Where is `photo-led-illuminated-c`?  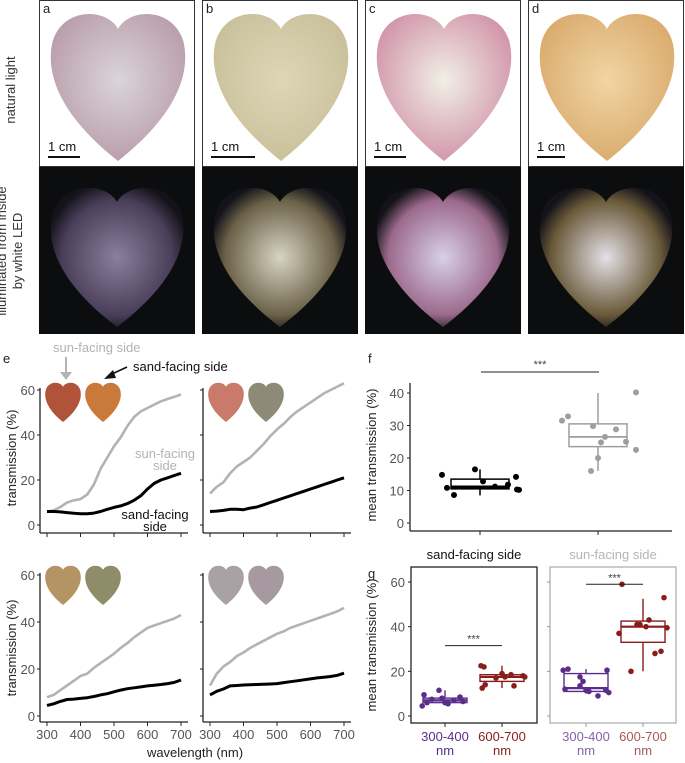 photo-led-illuminated-c is located at coordinates (443, 250).